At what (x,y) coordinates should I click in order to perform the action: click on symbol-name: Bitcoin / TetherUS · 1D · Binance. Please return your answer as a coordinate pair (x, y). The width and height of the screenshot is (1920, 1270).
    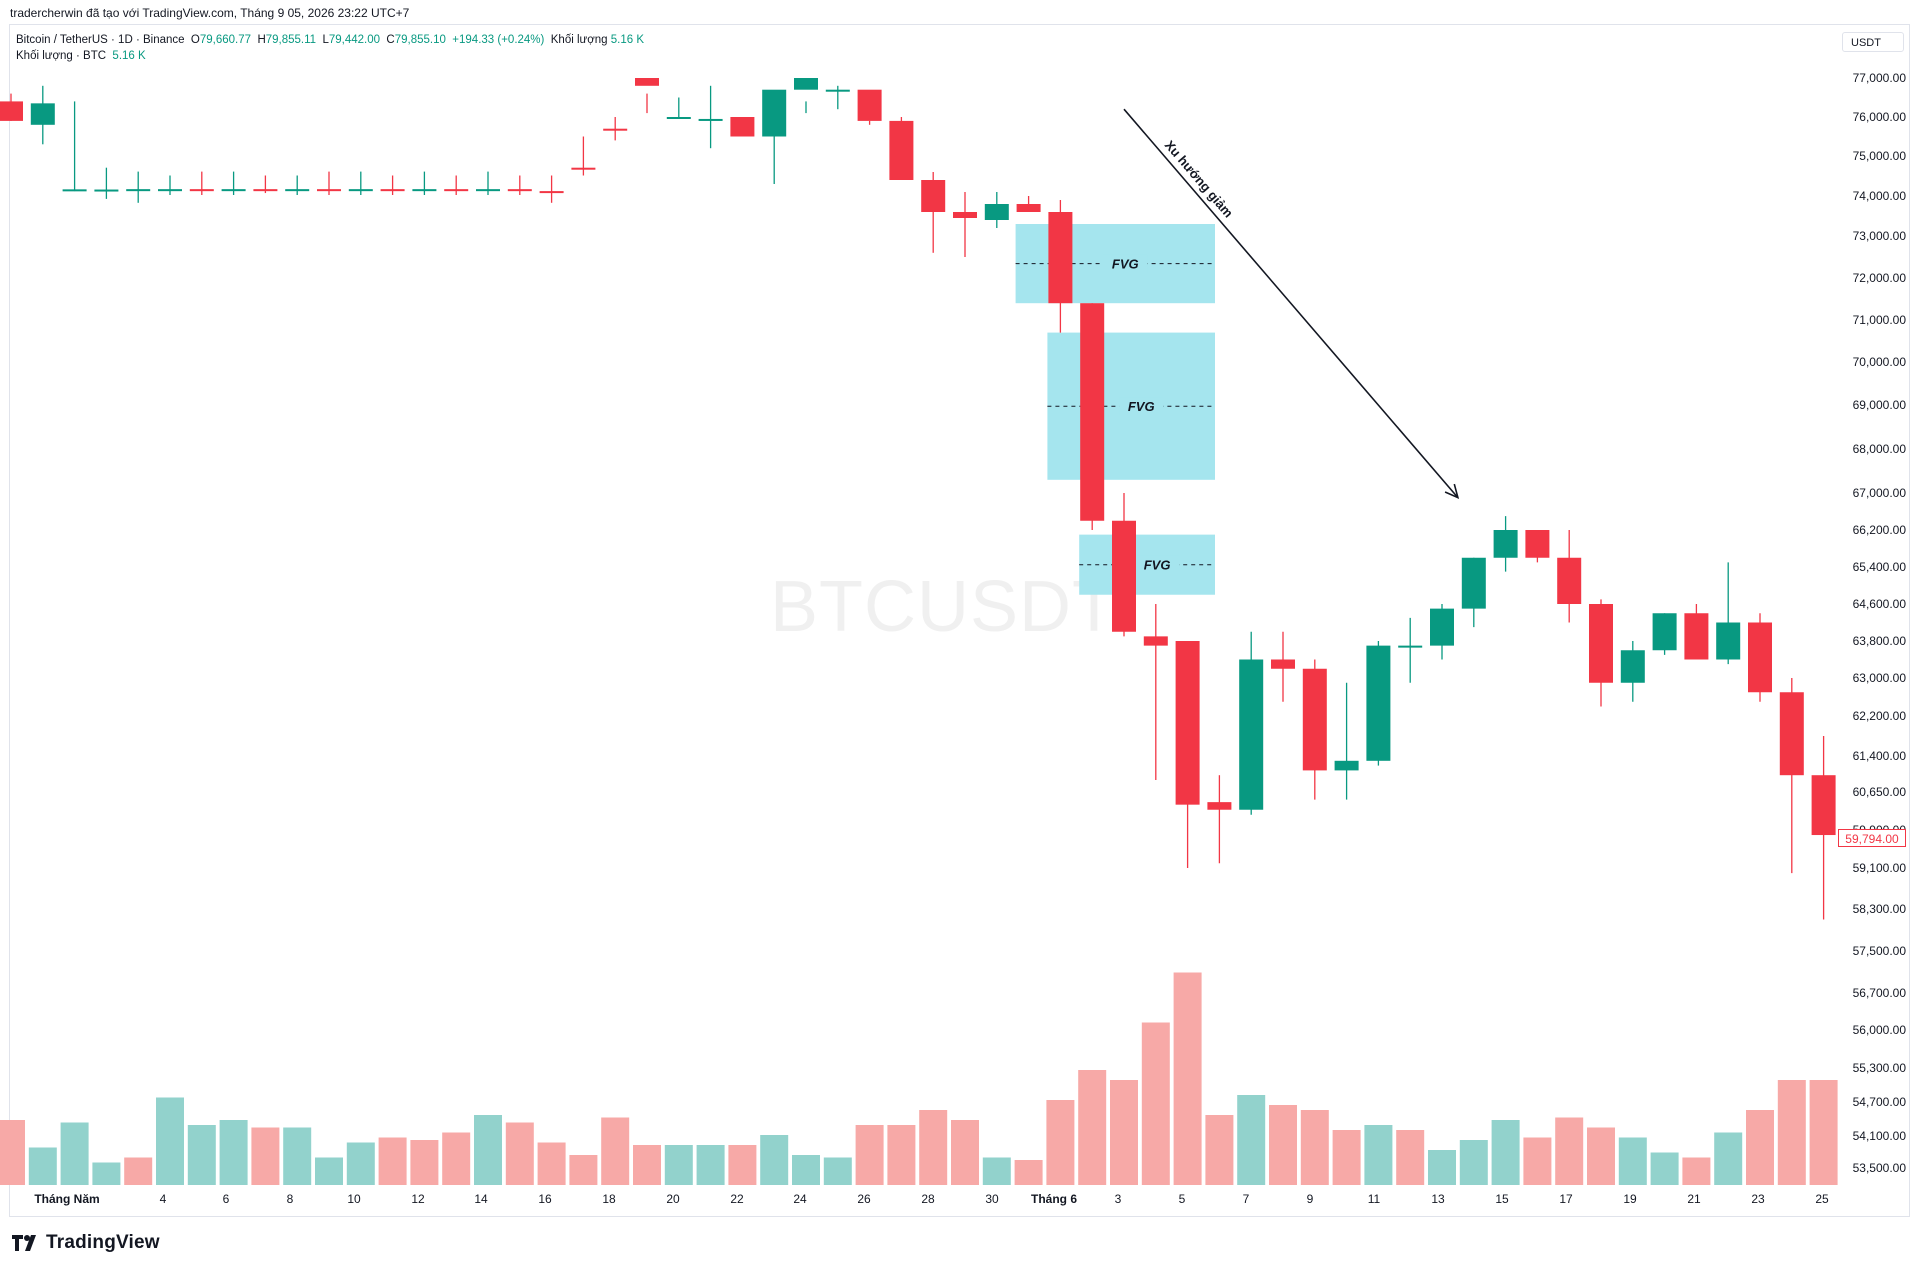
    Looking at the image, I should click on (100, 40).